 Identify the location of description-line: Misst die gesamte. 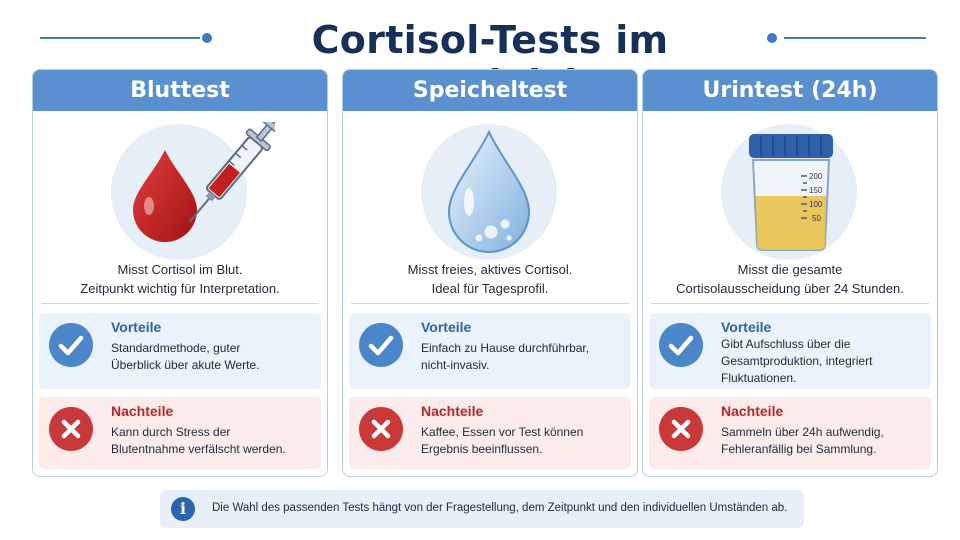
(790, 269).